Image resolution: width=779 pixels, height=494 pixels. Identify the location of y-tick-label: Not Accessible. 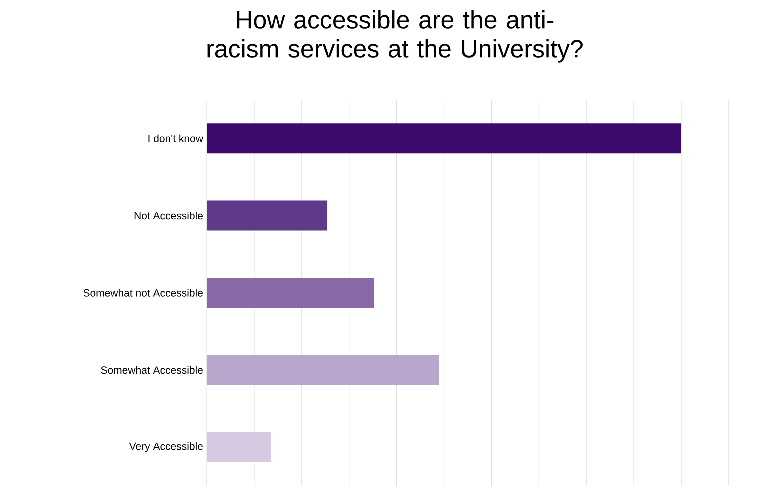
(168, 216).